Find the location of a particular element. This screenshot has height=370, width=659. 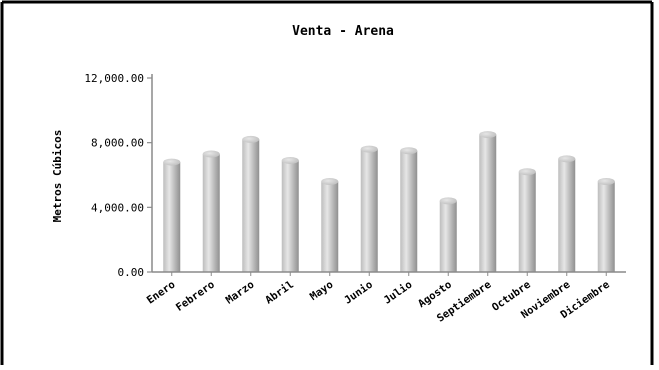

y-axis-label: Metros Cúbicos is located at coordinates (57, 176).